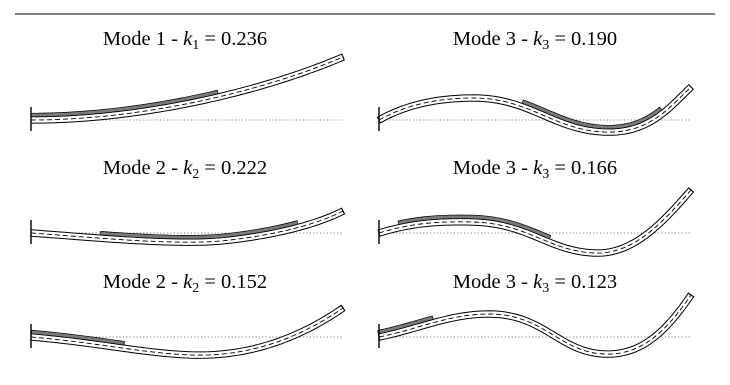 The width and height of the screenshot is (730, 385). I want to click on panel-3: Mode 2 - k2 = 0.222, so click(185, 169).